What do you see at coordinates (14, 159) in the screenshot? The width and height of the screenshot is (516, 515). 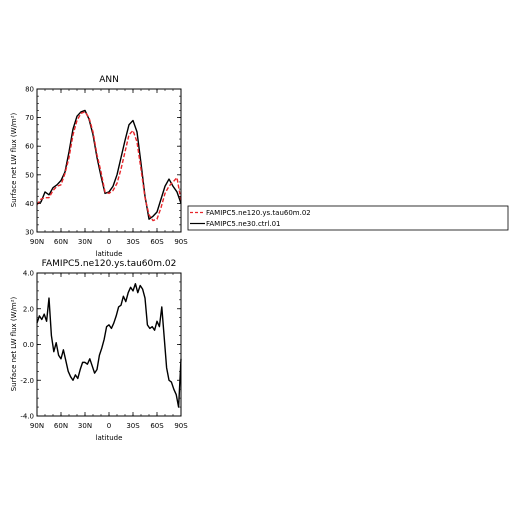 I see `top-y-axis-label: Surface net LW flux (W/m²)` at bounding box center [14, 159].